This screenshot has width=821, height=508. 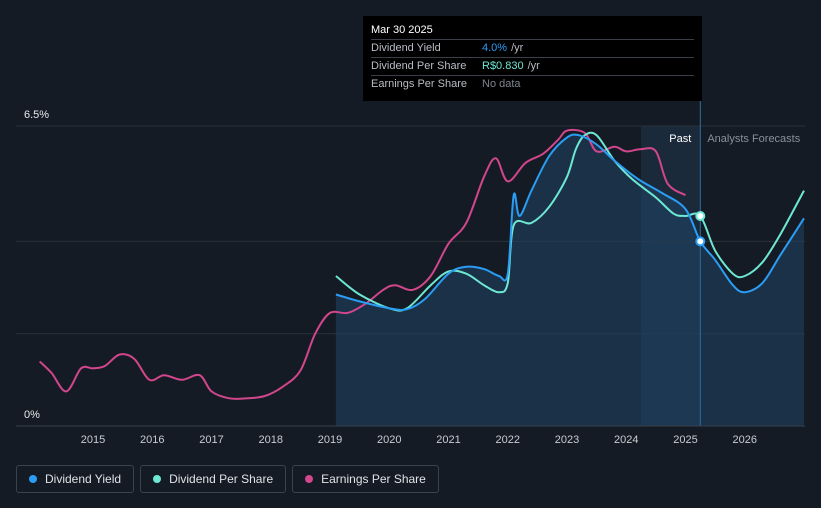 What do you see at coordinates (567, 440) in the screenshot?
I see `x-tick-label: 2023` at bounding box center [567, 440].